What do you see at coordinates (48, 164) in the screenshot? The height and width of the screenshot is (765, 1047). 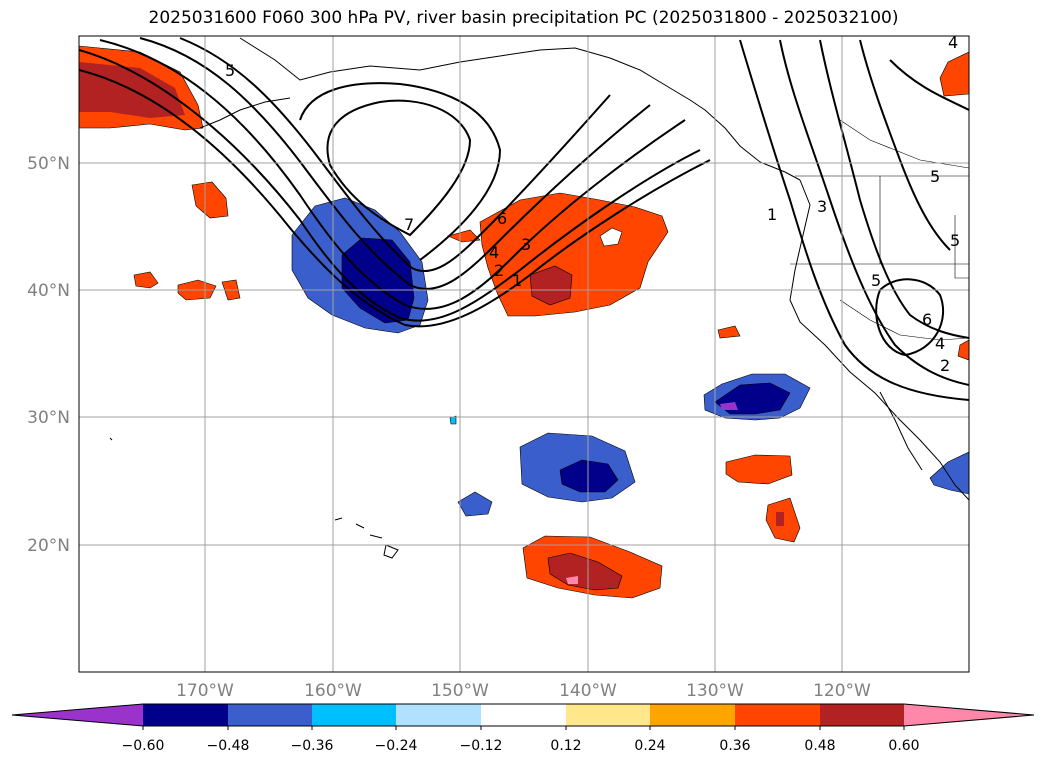 I see `lat-label: 50°N` at bounding box center [48, 164].